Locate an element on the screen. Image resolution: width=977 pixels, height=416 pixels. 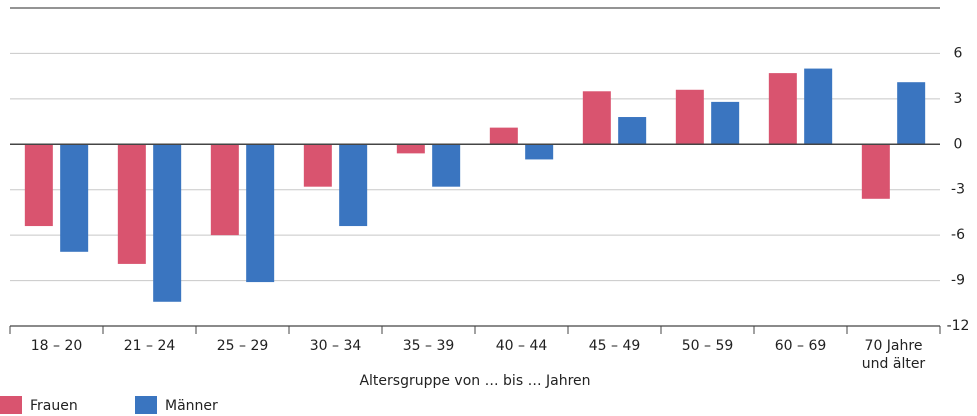
legend-label: Männer is located at coordinates (191, 406).